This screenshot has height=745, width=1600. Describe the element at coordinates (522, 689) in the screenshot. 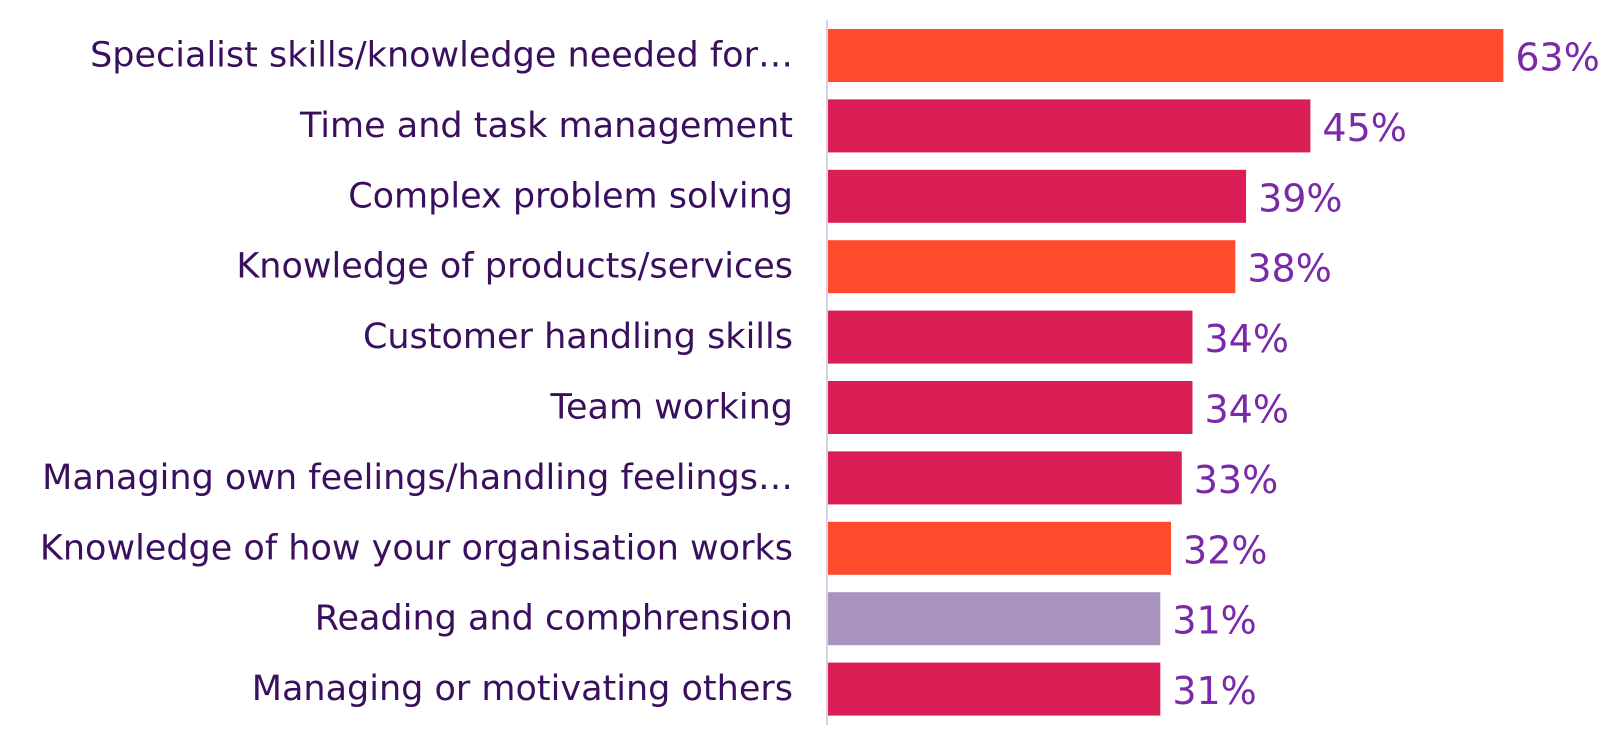

I see `category-label: Managing or motivating others` at that location.